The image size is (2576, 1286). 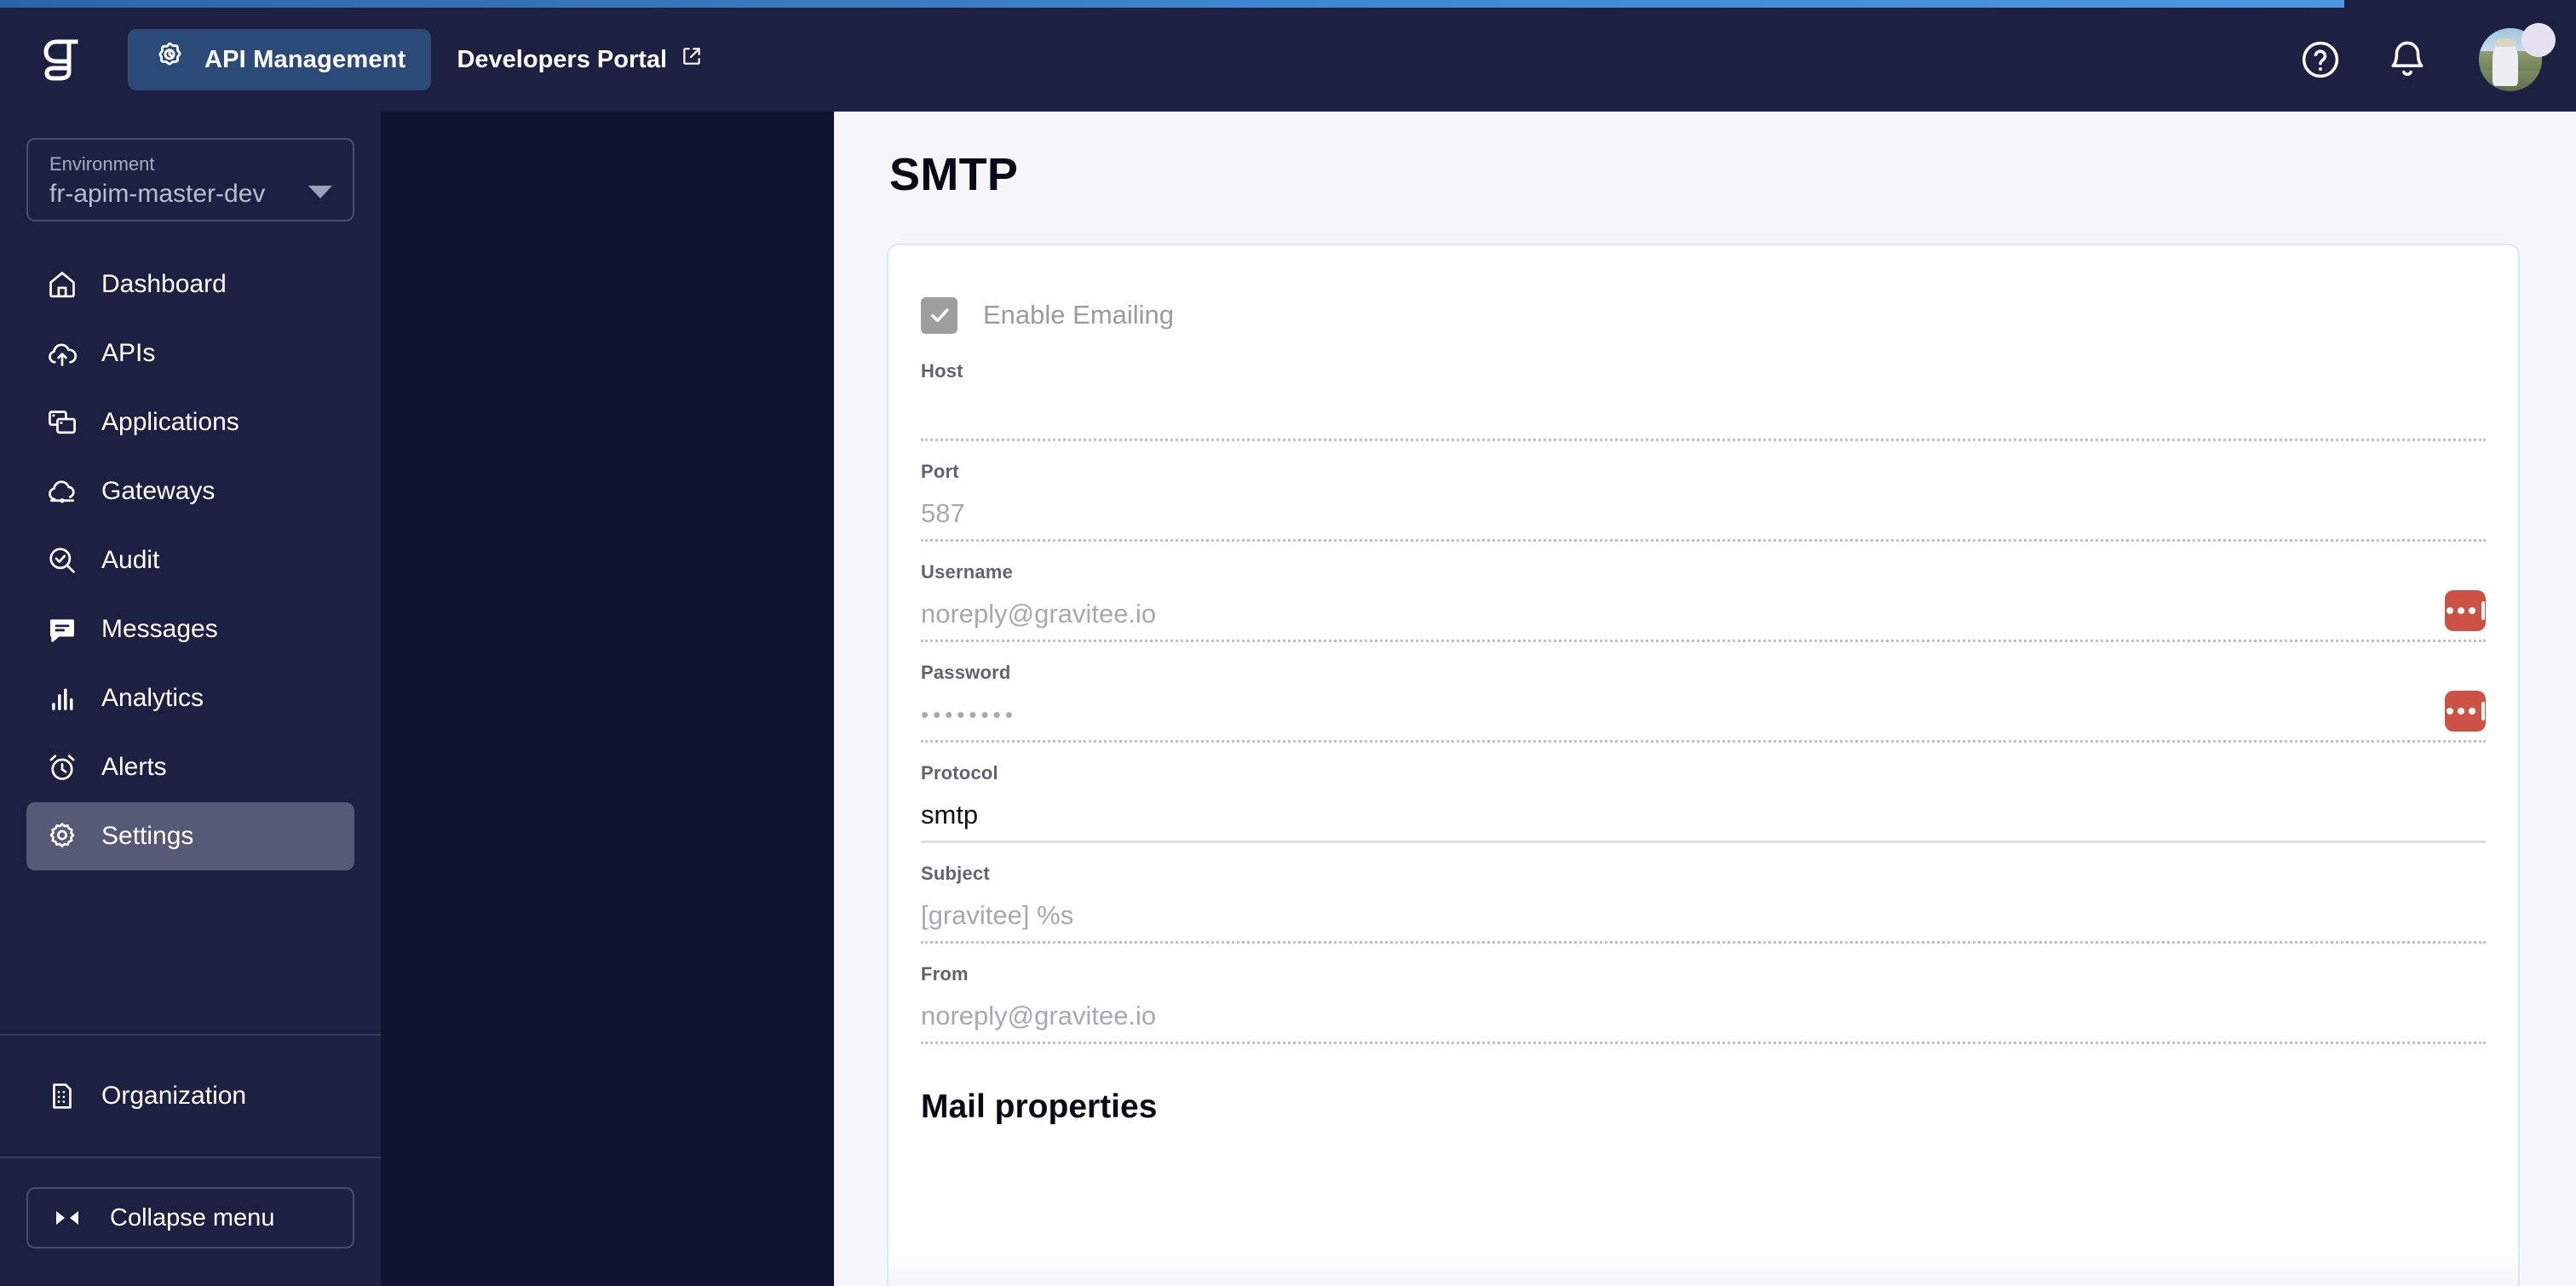 I want to click on avatar-status-badge, so click(x=2539, y=40).